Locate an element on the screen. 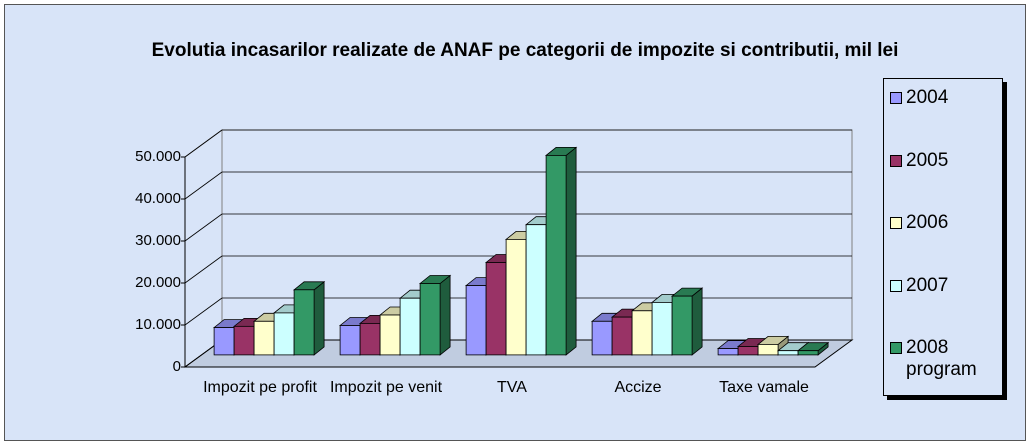 This screenshot has height=447, width=1032. legend-entry: 2005 is located at coordinates (945, 161).